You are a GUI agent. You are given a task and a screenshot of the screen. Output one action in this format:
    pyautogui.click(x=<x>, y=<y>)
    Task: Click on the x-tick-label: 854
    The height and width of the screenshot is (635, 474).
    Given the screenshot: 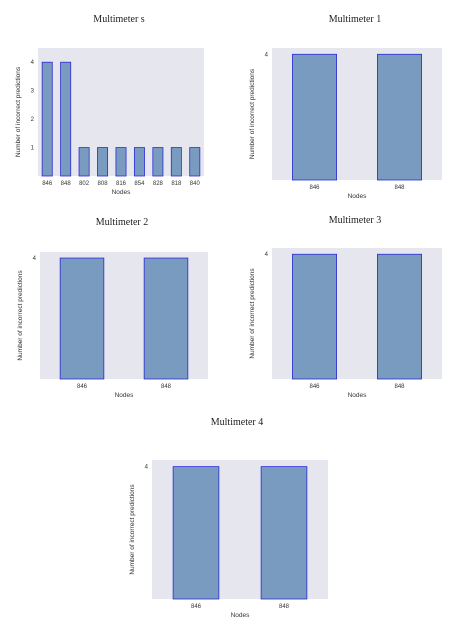 What is the action you would take?
    pyautogui.click(x=139, y=184)
    